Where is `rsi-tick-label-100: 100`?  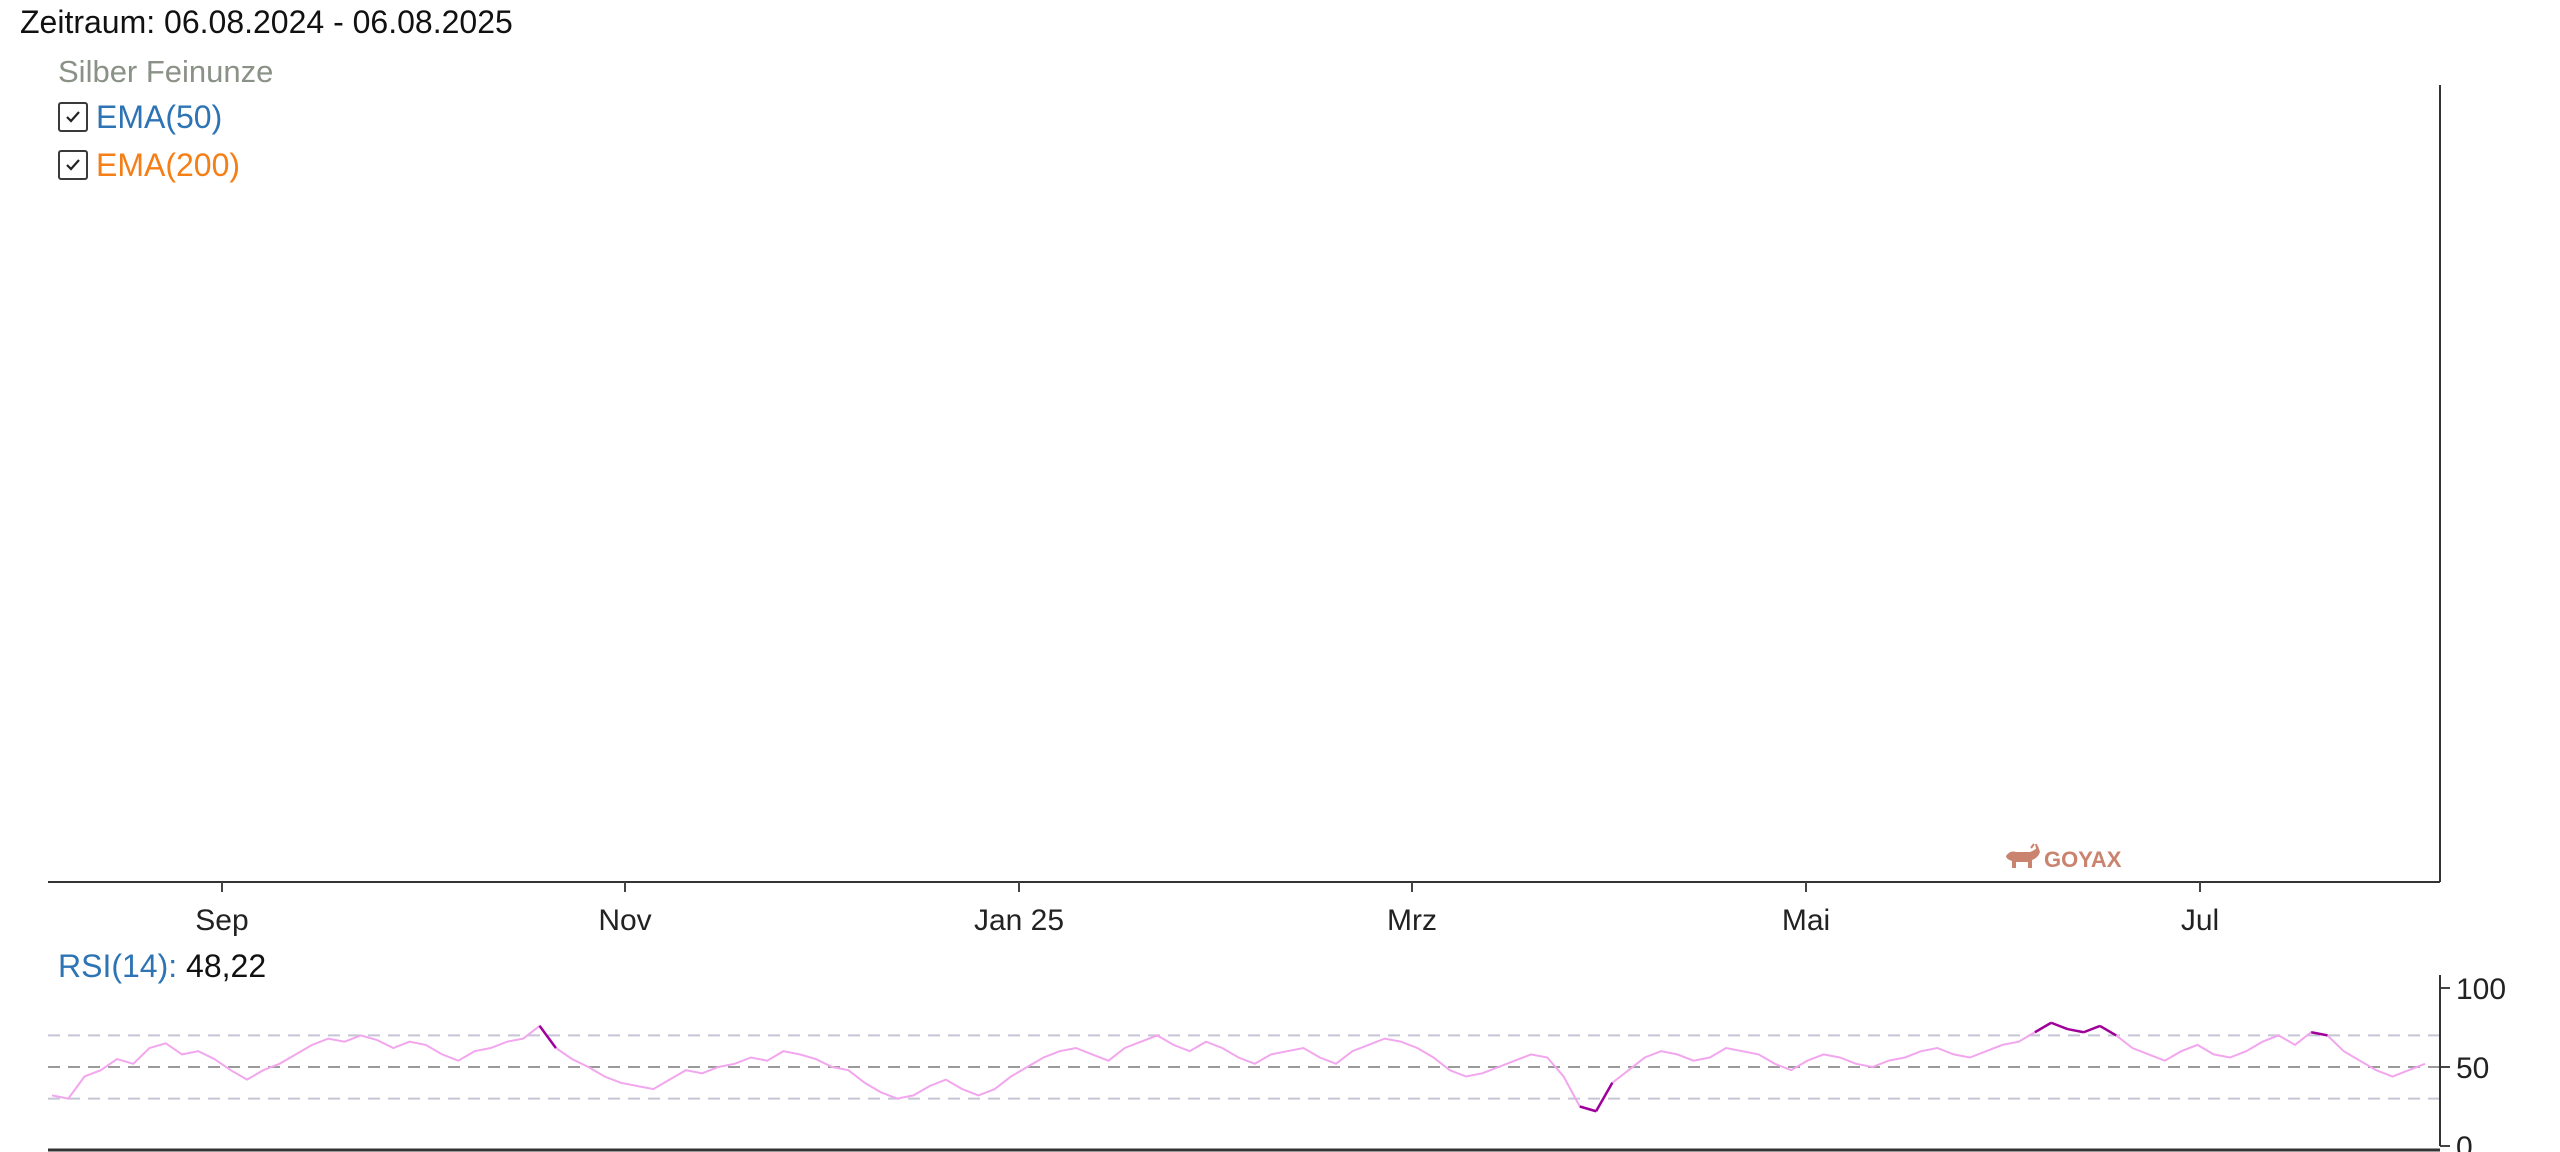 rsi-tick-label-100: 100 is located at coordinates (2481, 989).